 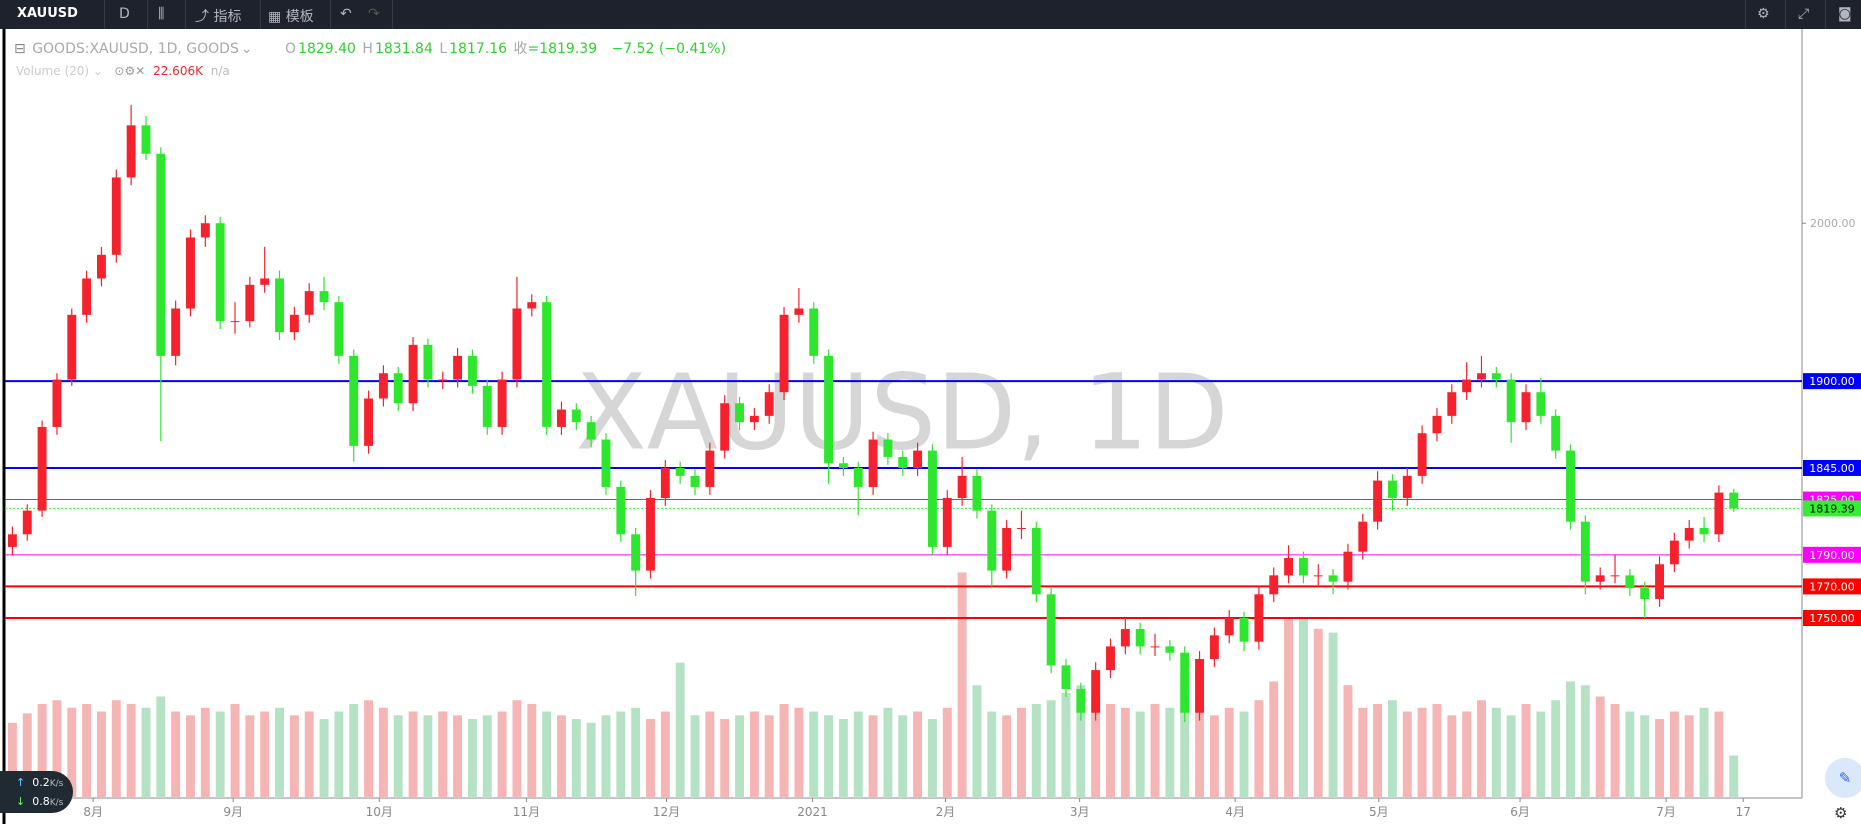 I want to click on axis-settings-button: ⚙, so click(x=1840, y=813).